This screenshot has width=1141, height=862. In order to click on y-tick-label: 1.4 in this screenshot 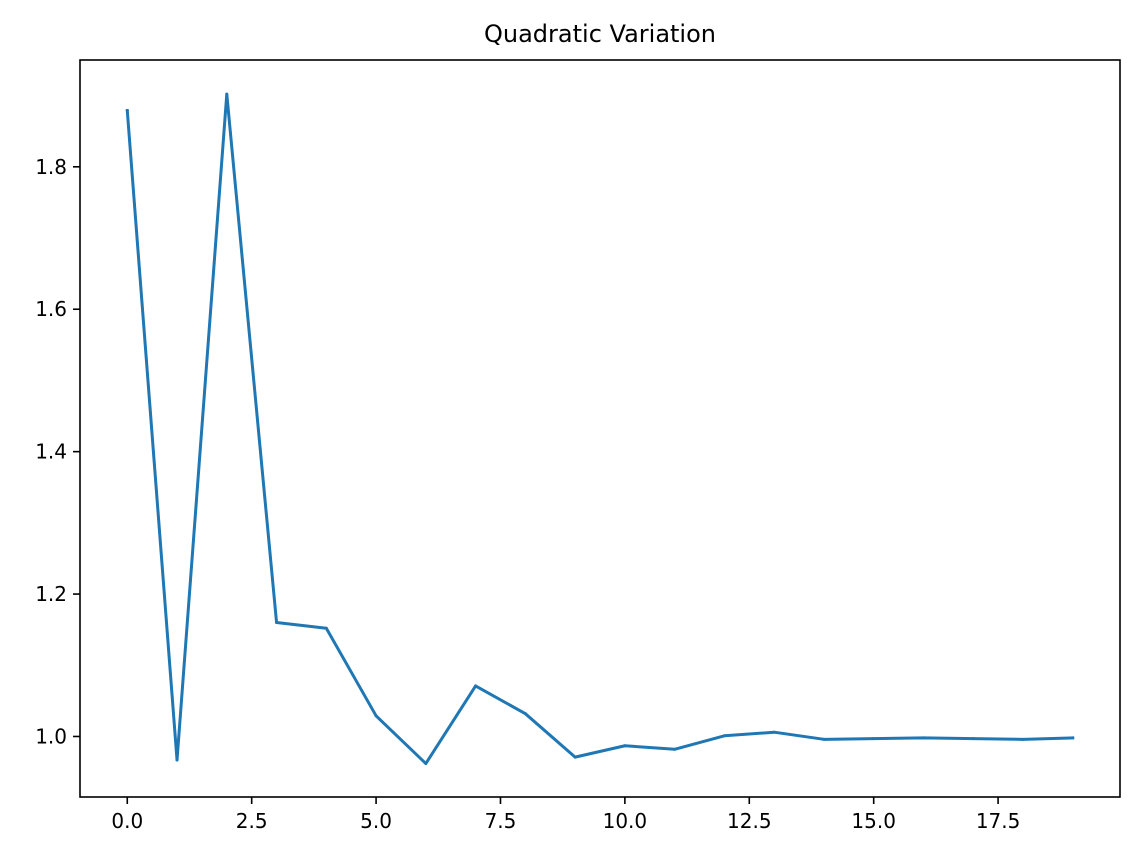, I will do `click(51, 452)`.